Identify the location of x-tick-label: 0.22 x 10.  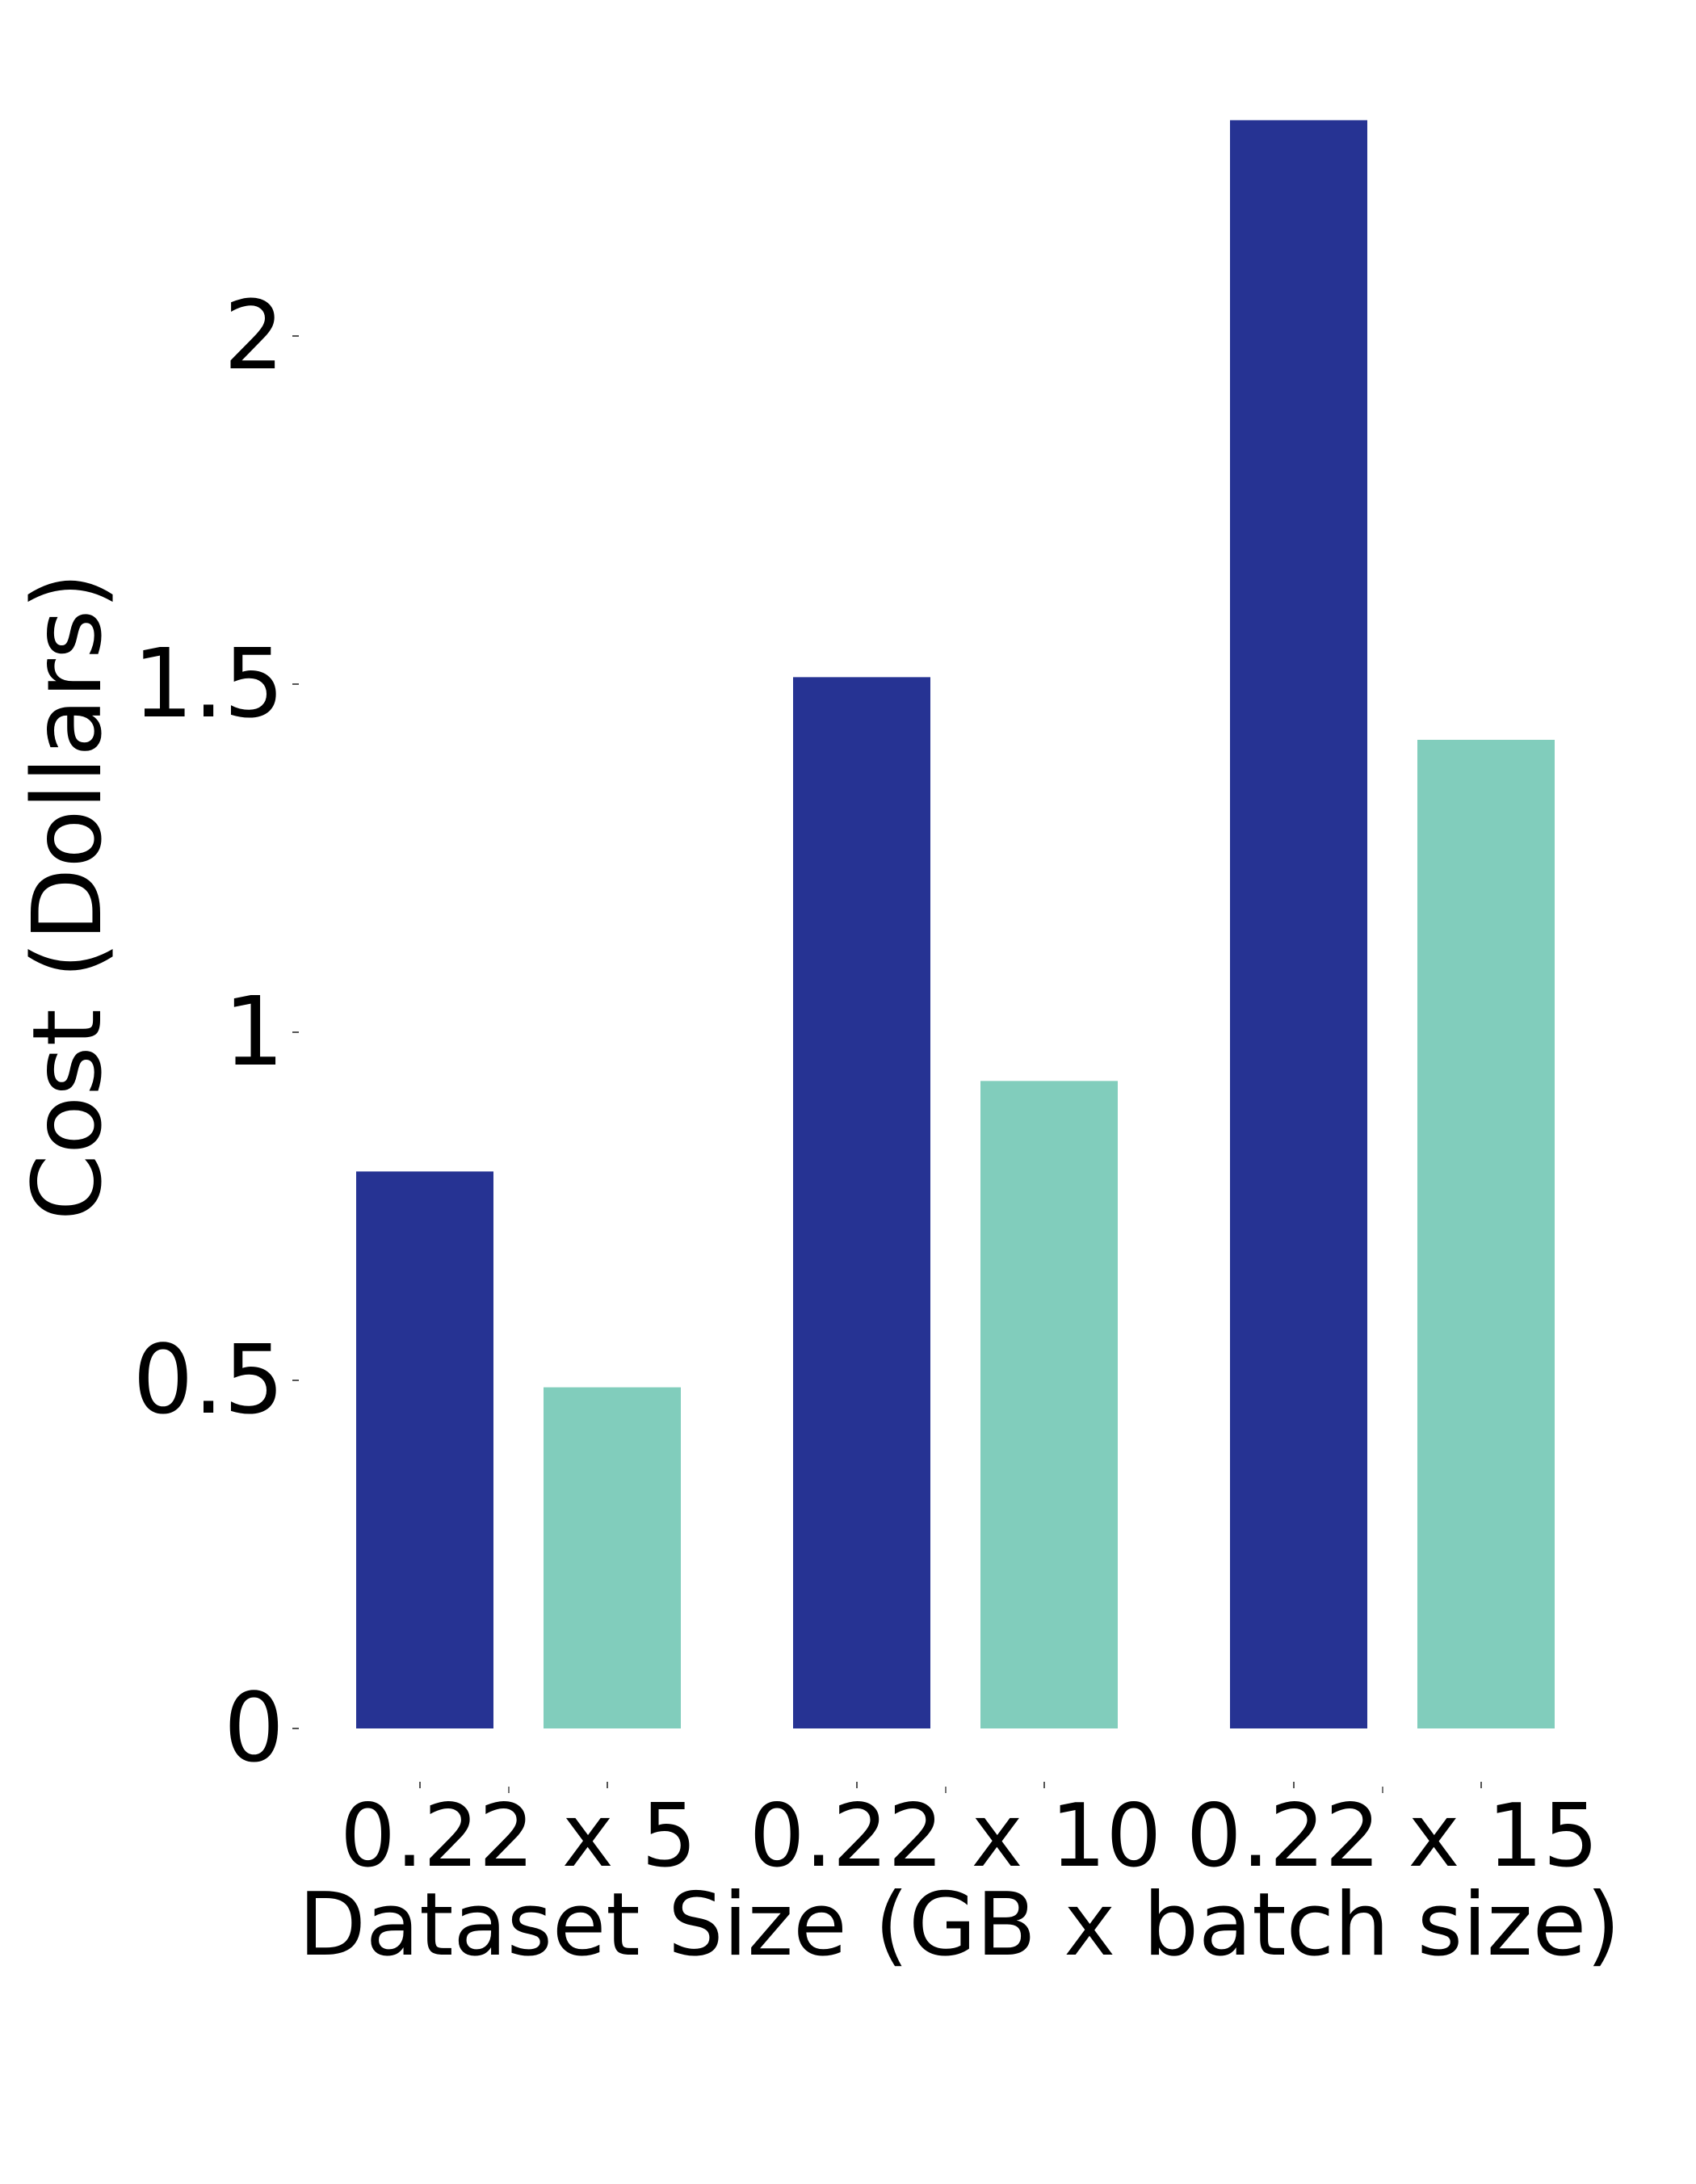
(955, 1837).